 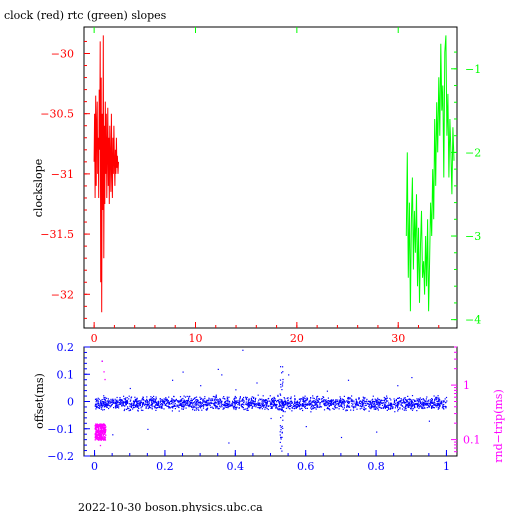 I want to click on footer-text: 2022-10-30 boson.physics.ubc.ca, so click(x=170, y=506).